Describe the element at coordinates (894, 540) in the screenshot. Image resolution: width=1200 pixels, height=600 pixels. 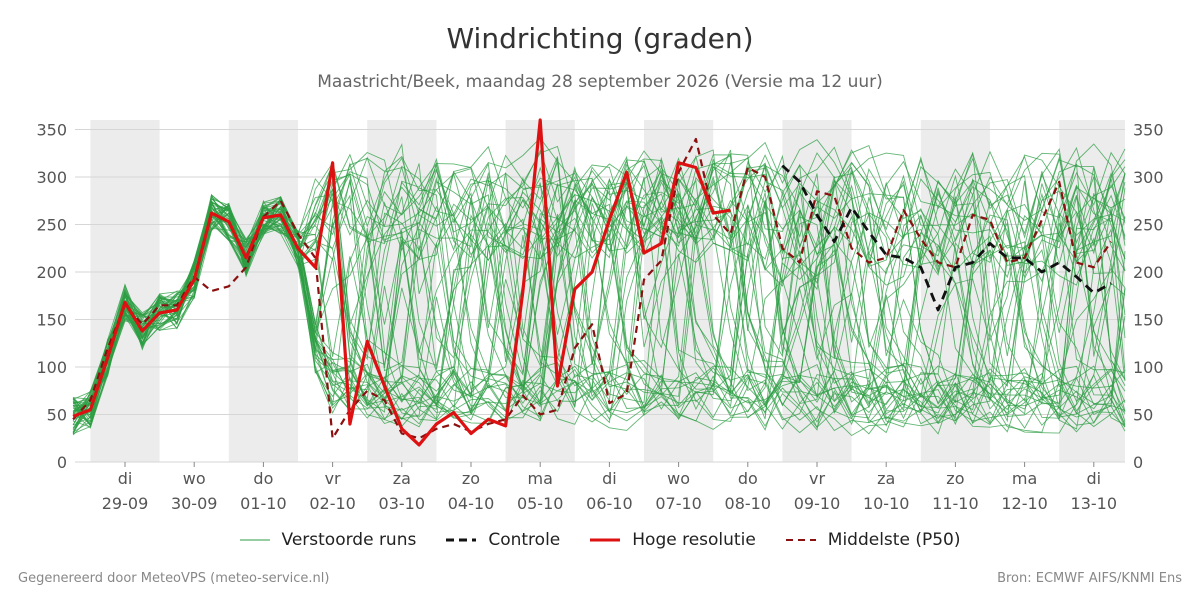
I see `legend-label: Middelste (P50)` at that location.